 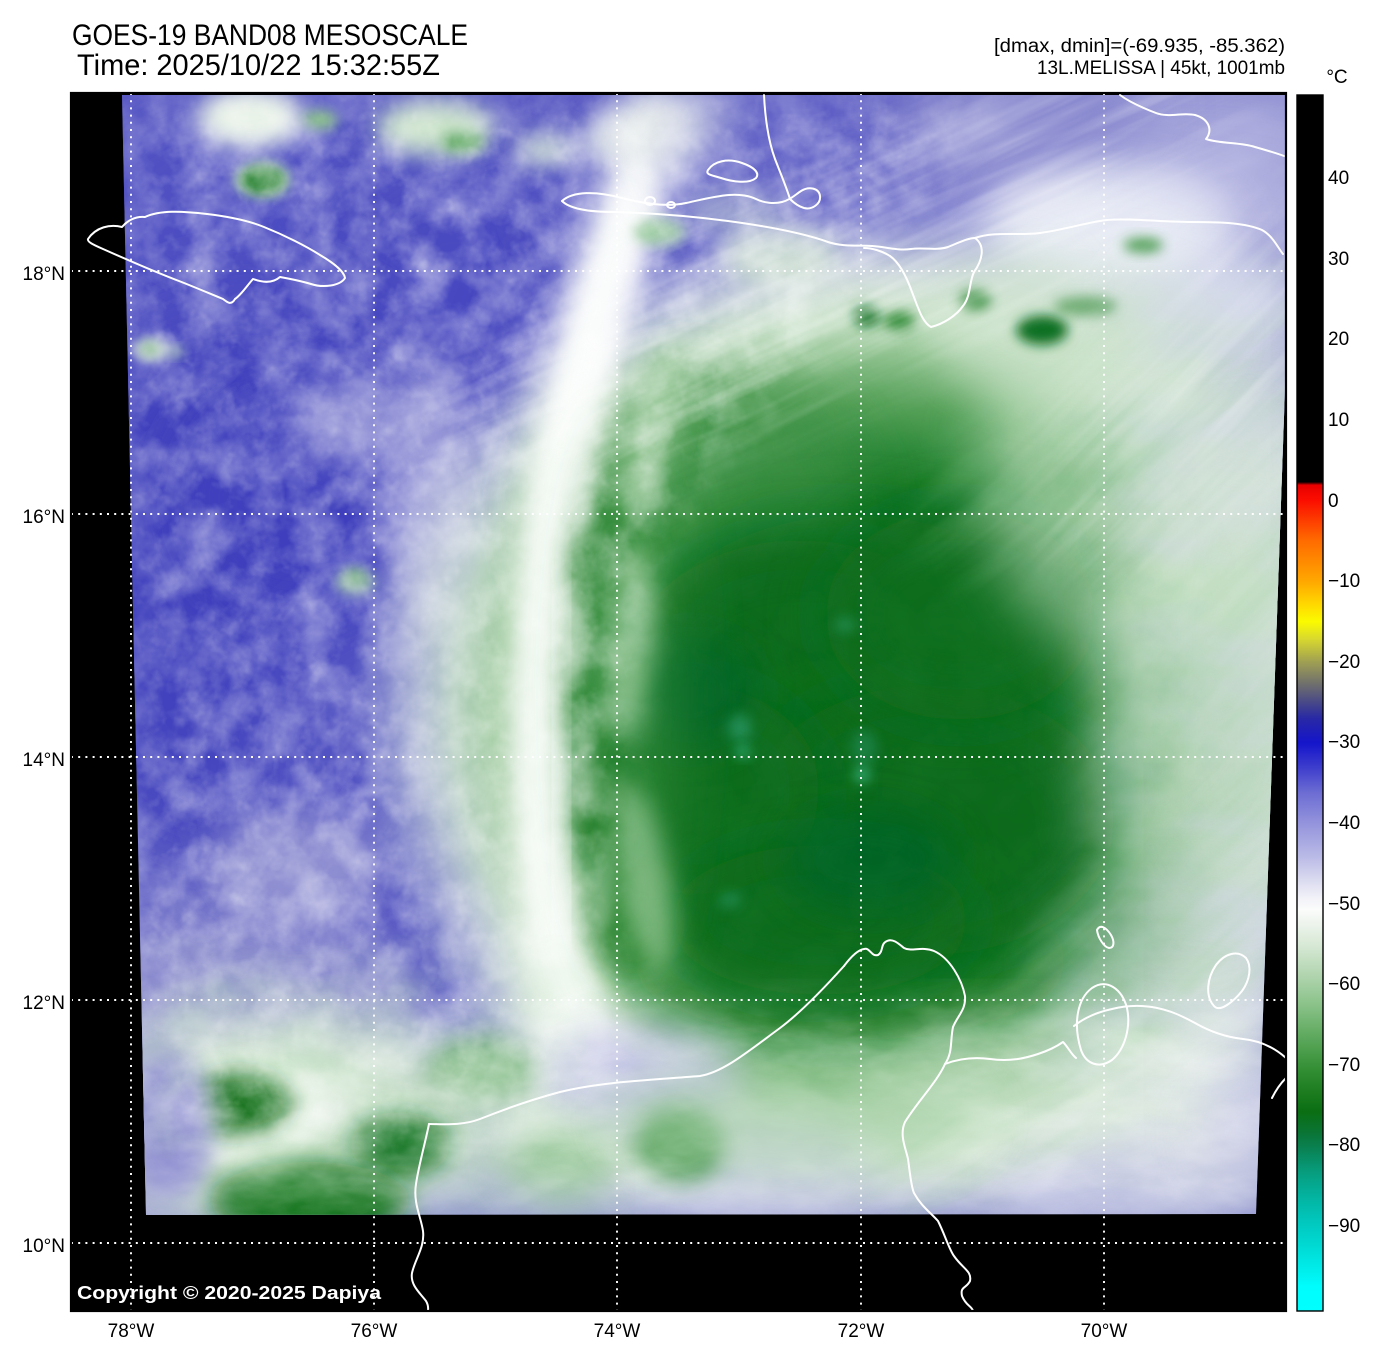 I want to click on svg-text: 14°N, so click(x=44, y=760).